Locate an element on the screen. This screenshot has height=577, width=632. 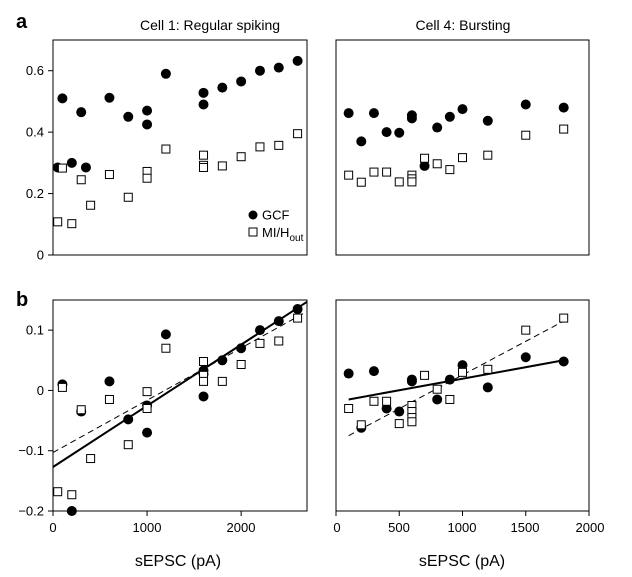
fit-line-solid-b-cell1 is located at coordinates (180, 384).